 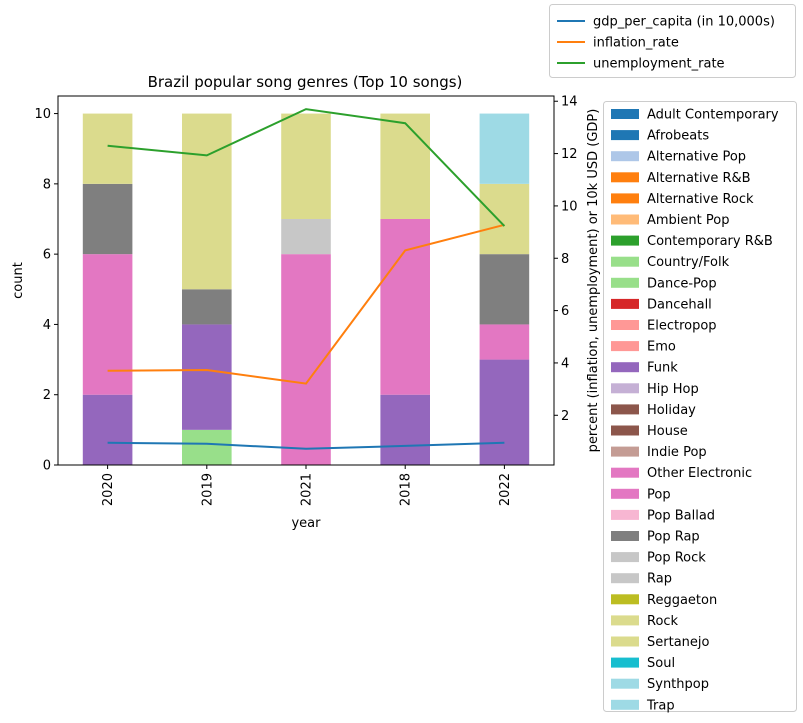 What do you see at coordinates (504, 412) in the screenshot?
I see `bar-2022-funk` at bounding box center [504, 412].